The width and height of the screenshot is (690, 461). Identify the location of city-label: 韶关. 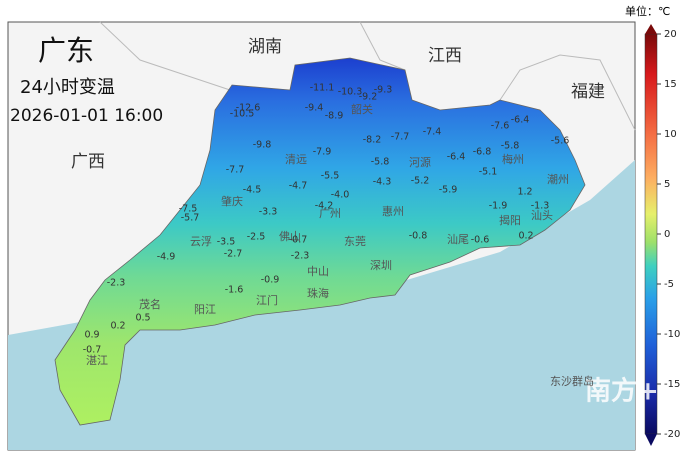
(362, 109).